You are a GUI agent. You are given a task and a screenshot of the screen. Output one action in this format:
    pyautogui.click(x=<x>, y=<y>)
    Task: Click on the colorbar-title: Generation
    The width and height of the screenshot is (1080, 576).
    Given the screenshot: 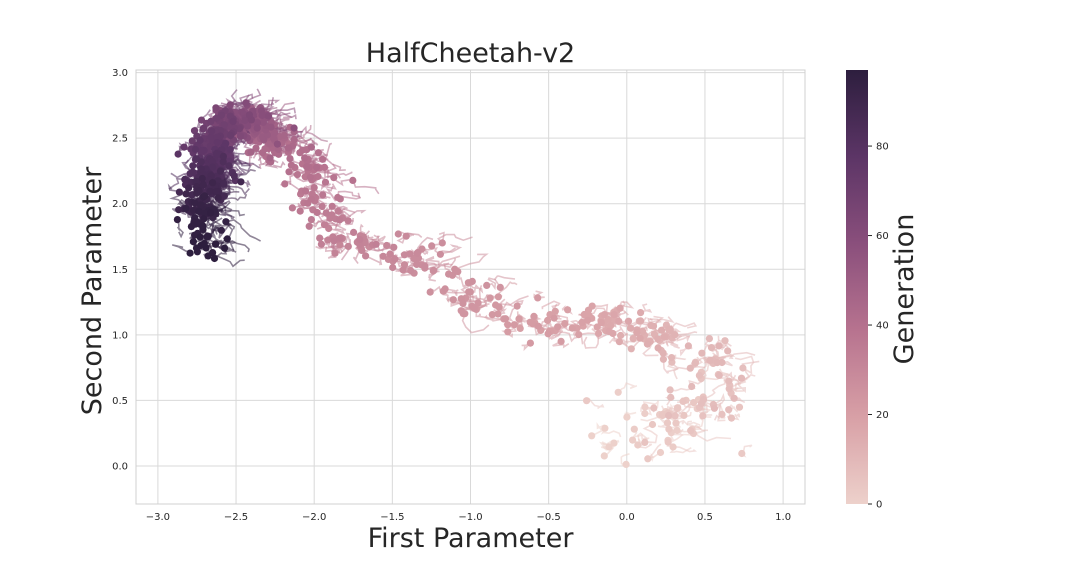 What is the action you would take?
    pyautogui.click(x=904, y=289)
    